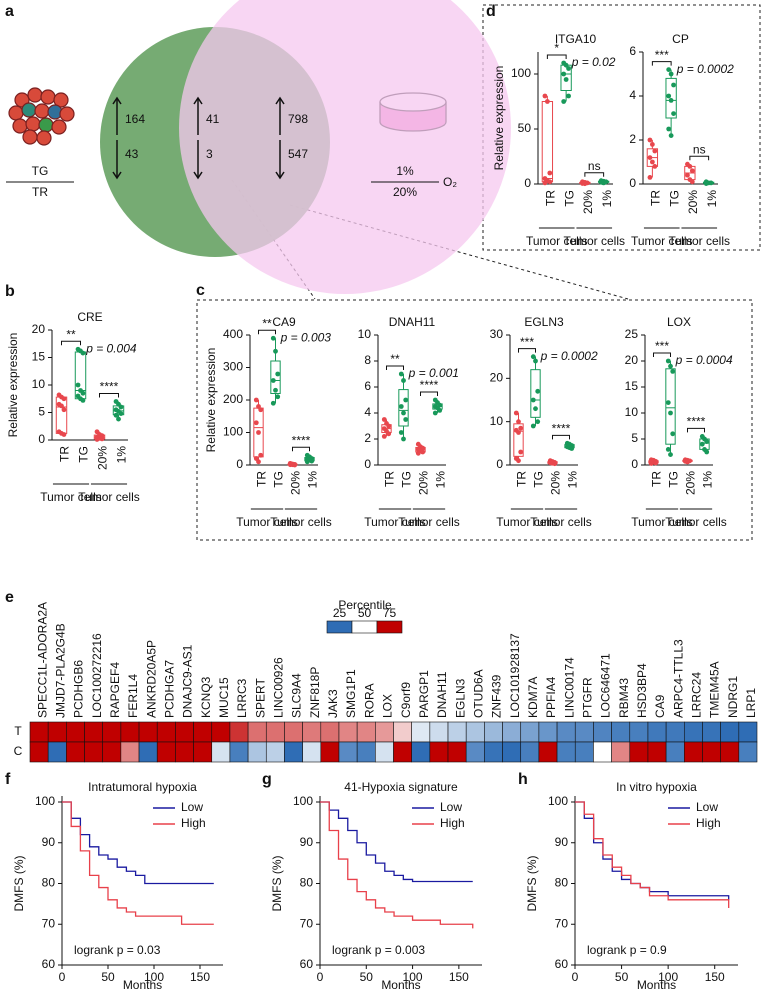 This screenshot has height=995, width=767. What do you see at coordinates (339, 627) in the screenshot?
I see `colorbar-block` at bounding box center [339, 627].